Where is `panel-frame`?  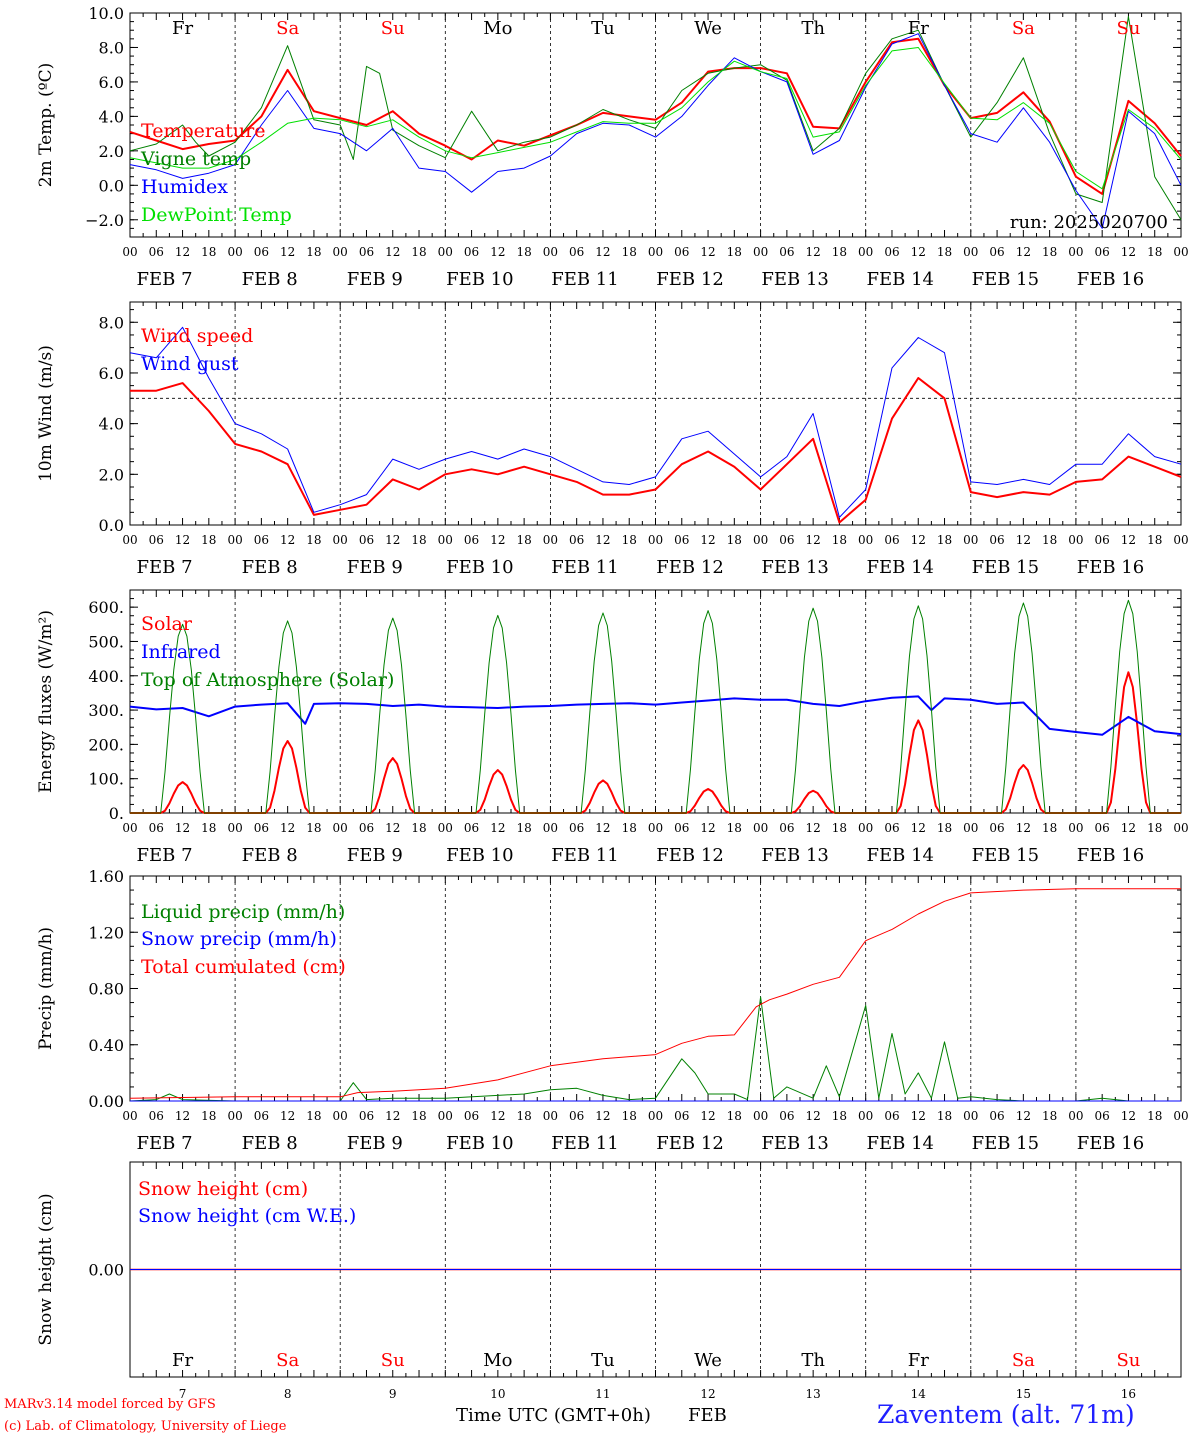
panel-frame is located at coordinates (655, 701).